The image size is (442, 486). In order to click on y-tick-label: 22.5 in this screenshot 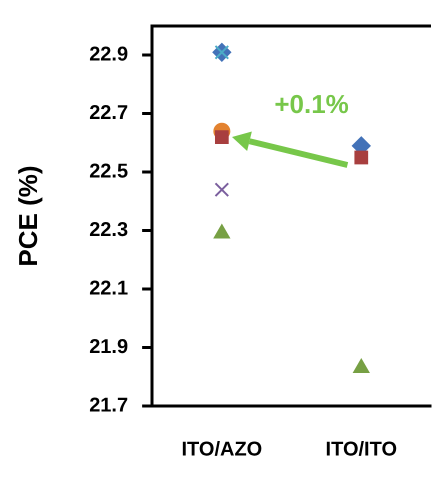, I will do `click(108, 171)`.